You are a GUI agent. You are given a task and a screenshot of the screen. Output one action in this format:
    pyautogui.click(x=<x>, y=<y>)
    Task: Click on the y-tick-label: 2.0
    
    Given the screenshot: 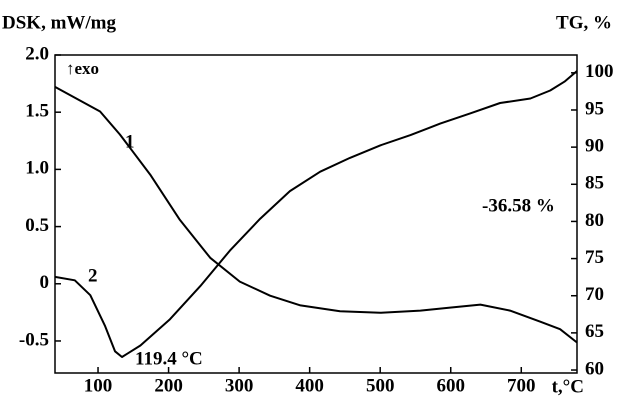 What is the action you would take?
    pyautogui.click(x=37, y=53)
    